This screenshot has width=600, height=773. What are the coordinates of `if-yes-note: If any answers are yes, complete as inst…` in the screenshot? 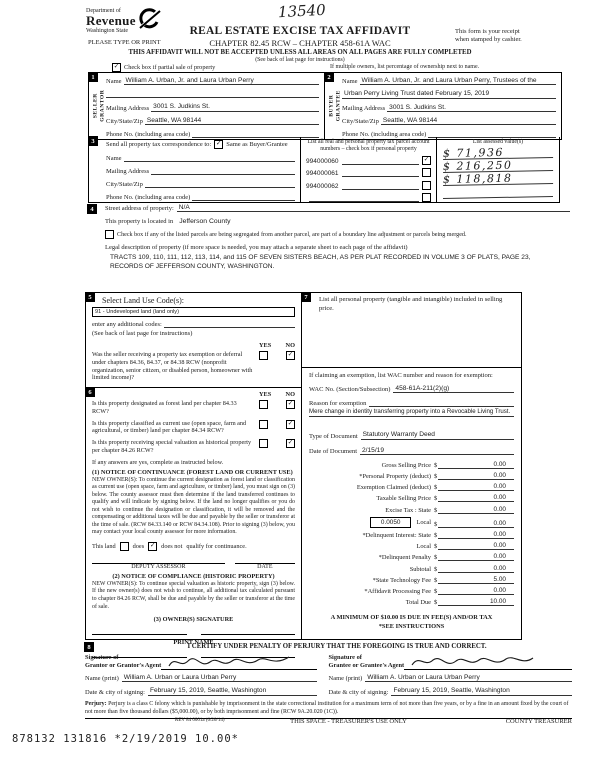 It's located at (158, 462).